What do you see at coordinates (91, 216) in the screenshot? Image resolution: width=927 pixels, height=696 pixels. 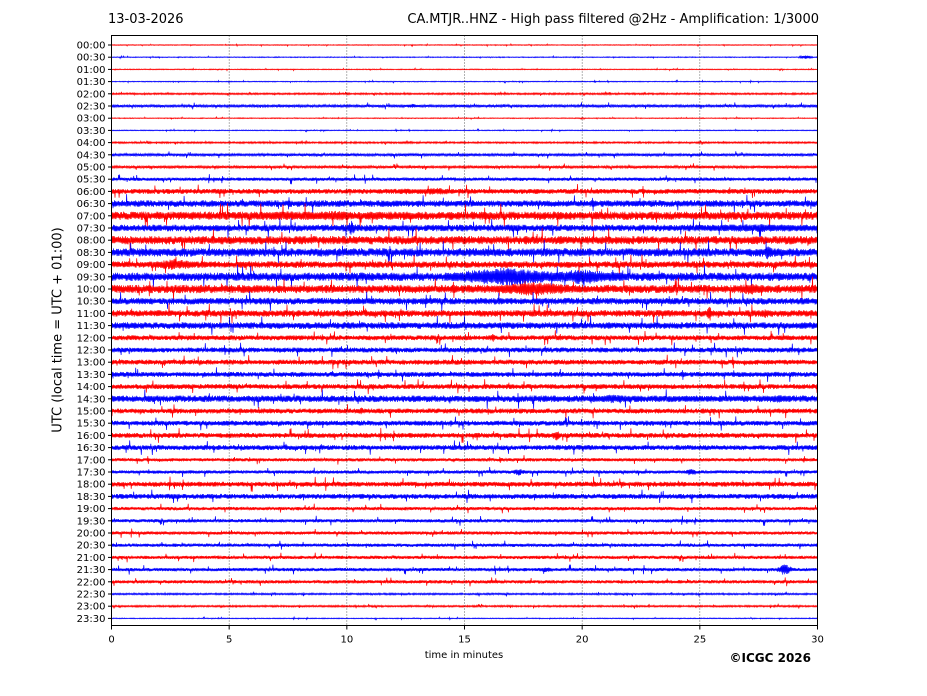 I see `y-tick-label: 07:00` at bounding box center [91, 216].